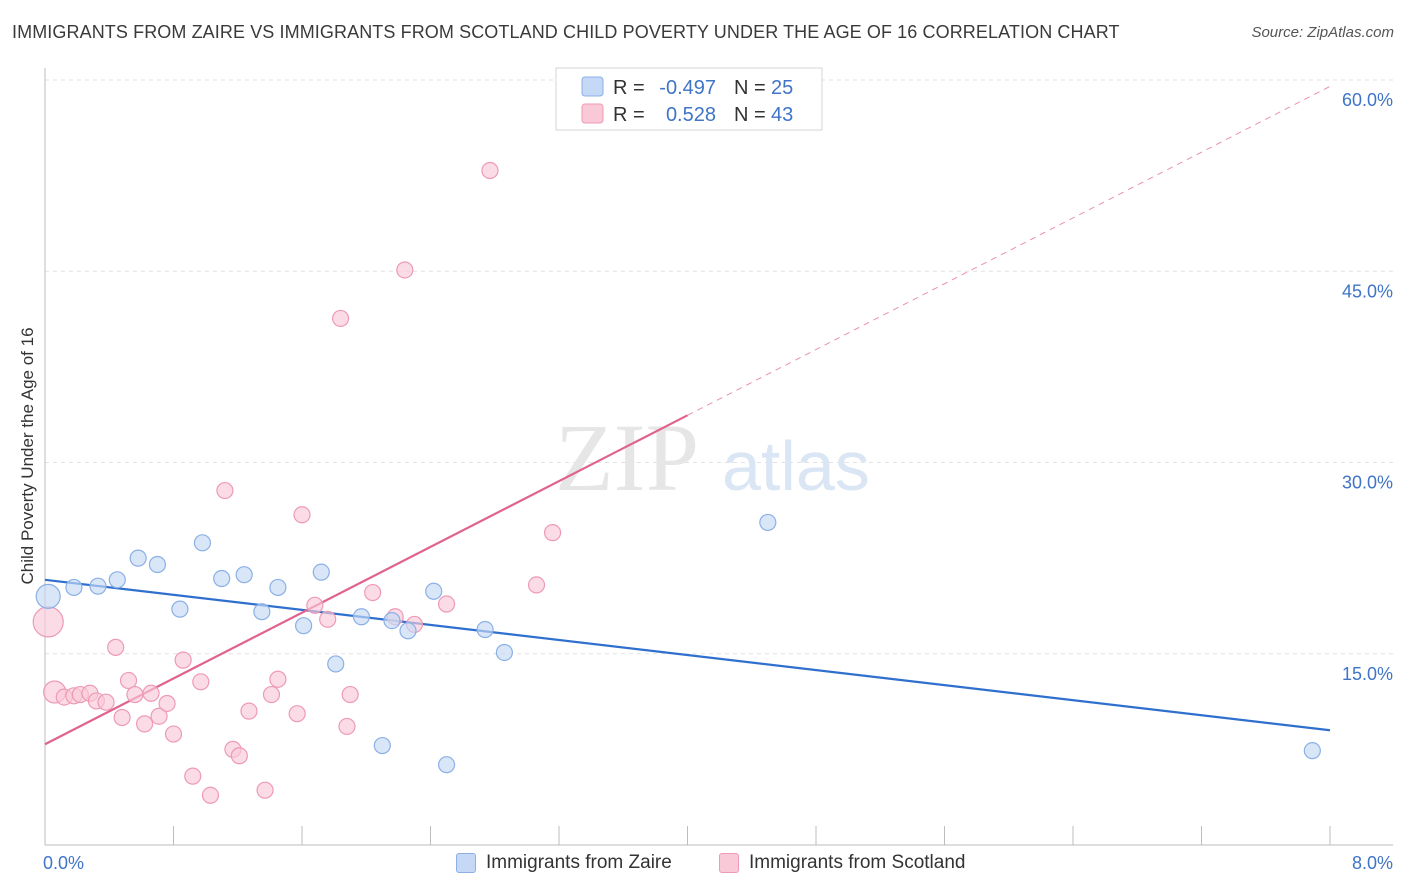  Describe the element at coordinates (592, 113) in the screenshot. I see `legend-swatch-scotland` at that location.